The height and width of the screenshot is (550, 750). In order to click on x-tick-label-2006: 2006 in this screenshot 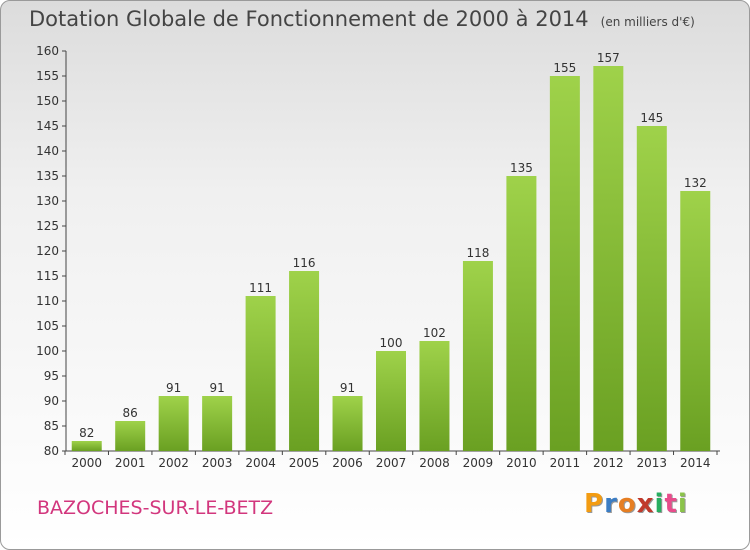, I will do `click(347, 463)`.